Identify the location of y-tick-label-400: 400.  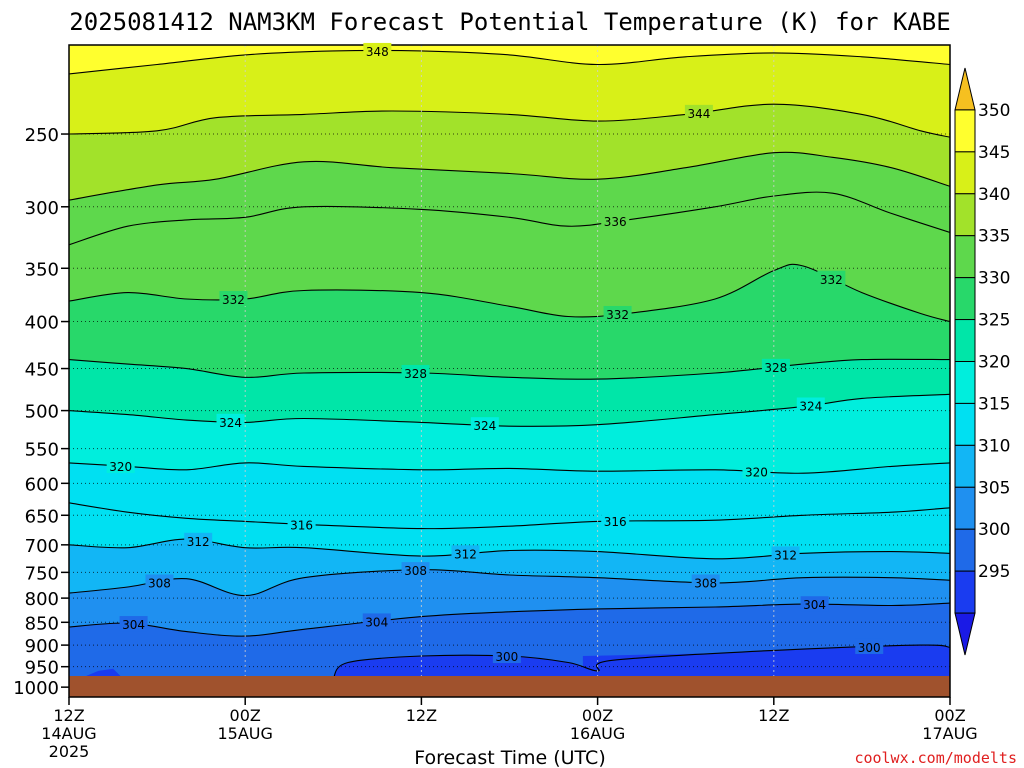
(42, 323).